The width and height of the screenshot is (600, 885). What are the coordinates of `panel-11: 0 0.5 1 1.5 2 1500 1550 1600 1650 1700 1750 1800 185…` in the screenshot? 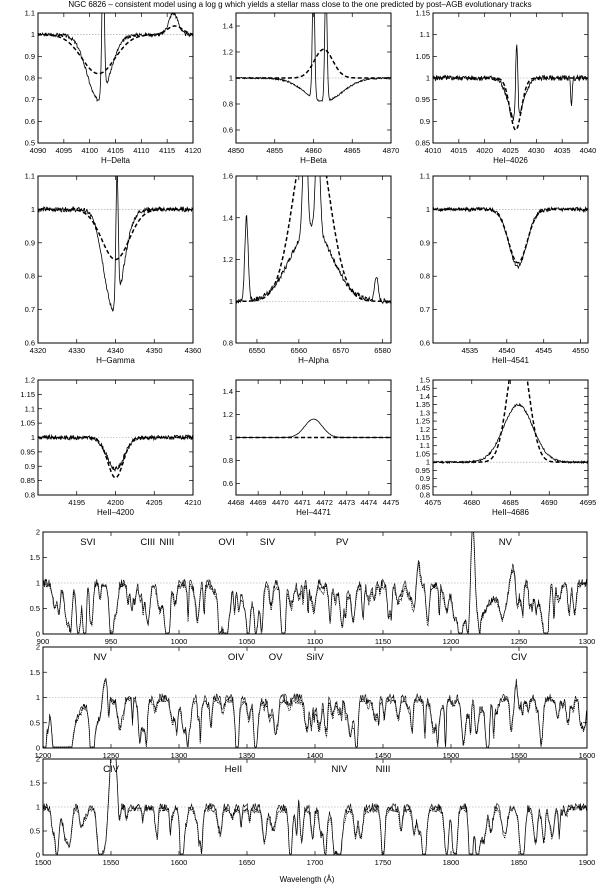 It's located at (313, 811).